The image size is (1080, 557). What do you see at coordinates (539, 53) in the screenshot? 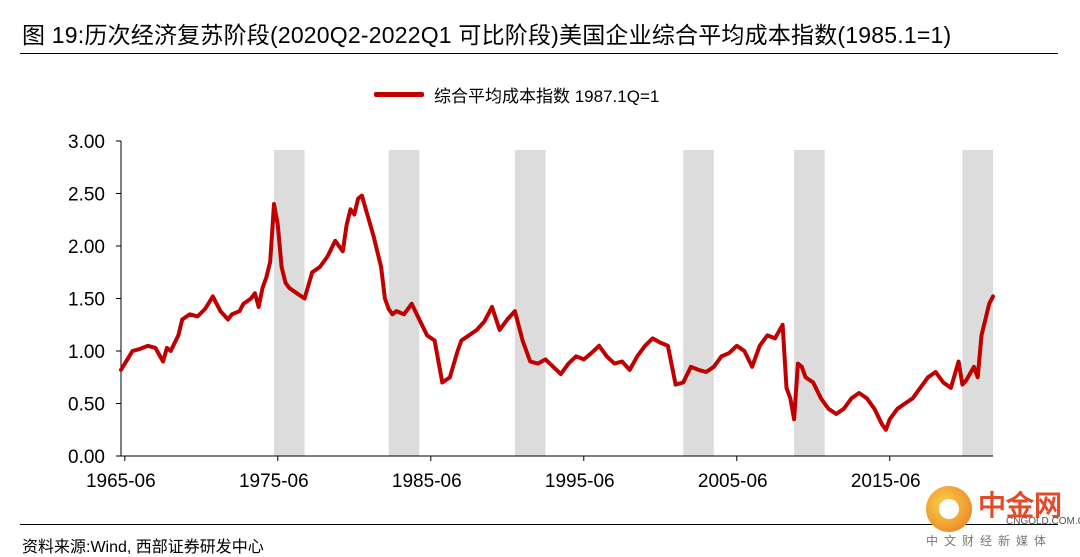
I see `title-divider` at bounding box center [539, 53].